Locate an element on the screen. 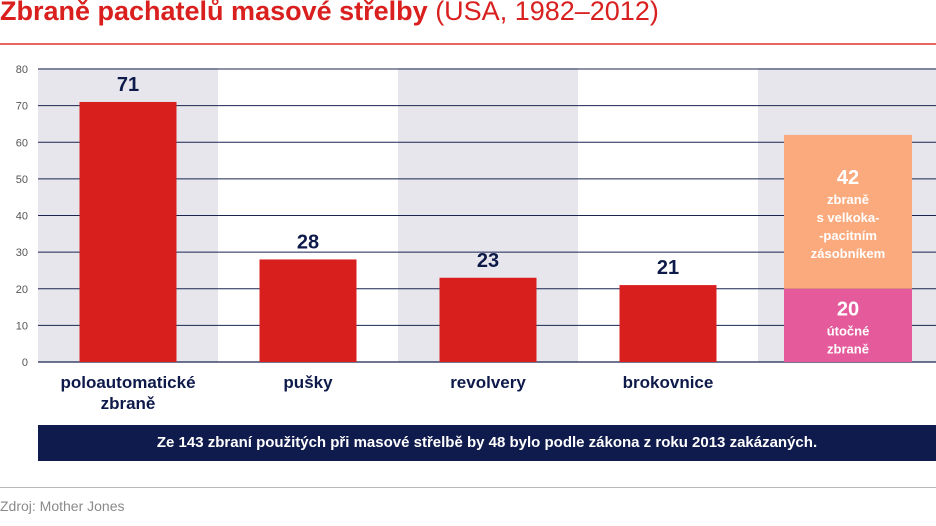  y-tick-label: 70 is located at coordinates (22, 107).